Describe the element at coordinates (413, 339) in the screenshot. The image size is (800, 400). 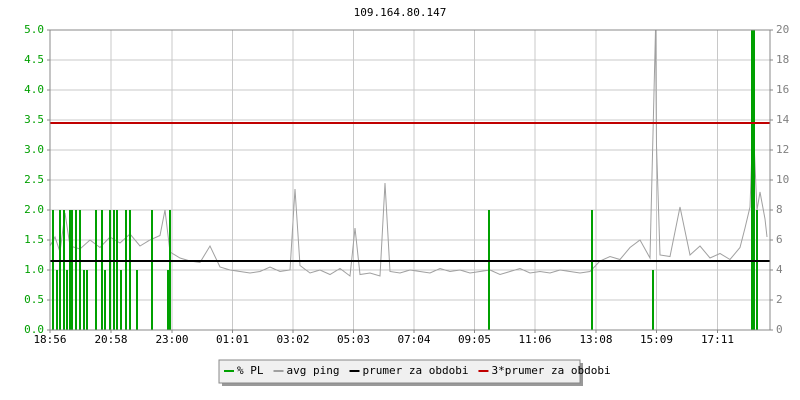
I see `x-tick-label: 07:04` at that location.